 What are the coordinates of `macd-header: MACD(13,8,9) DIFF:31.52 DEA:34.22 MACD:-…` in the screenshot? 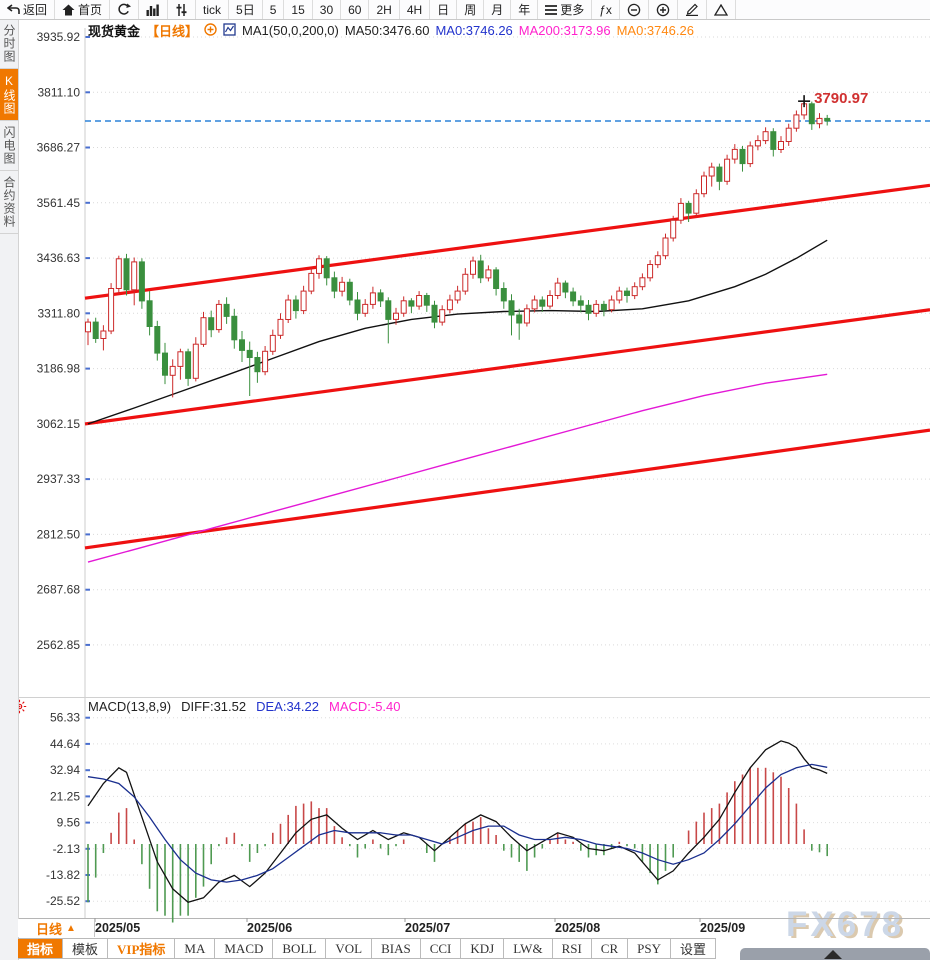 It's located at (244, 706).